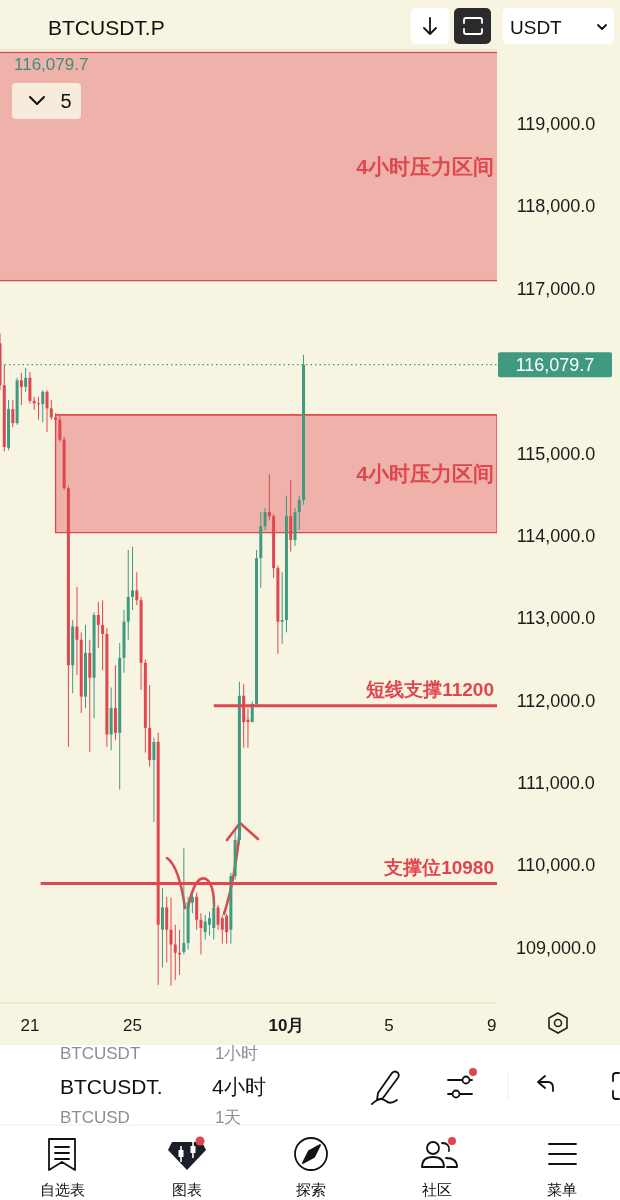  What do you see at coordinates (425, 474) in the screenshot?
I see `series-label: 4小时压力区间` at bounding box center [425, 474].